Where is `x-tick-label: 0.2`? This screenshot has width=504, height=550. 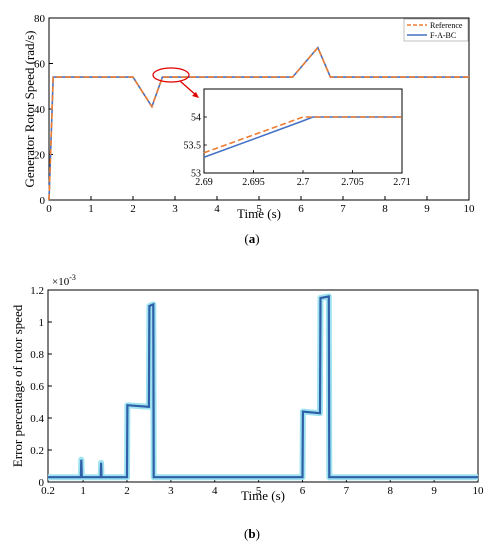 x-tick-label: 0.2 is located at coordinates (48, 491).